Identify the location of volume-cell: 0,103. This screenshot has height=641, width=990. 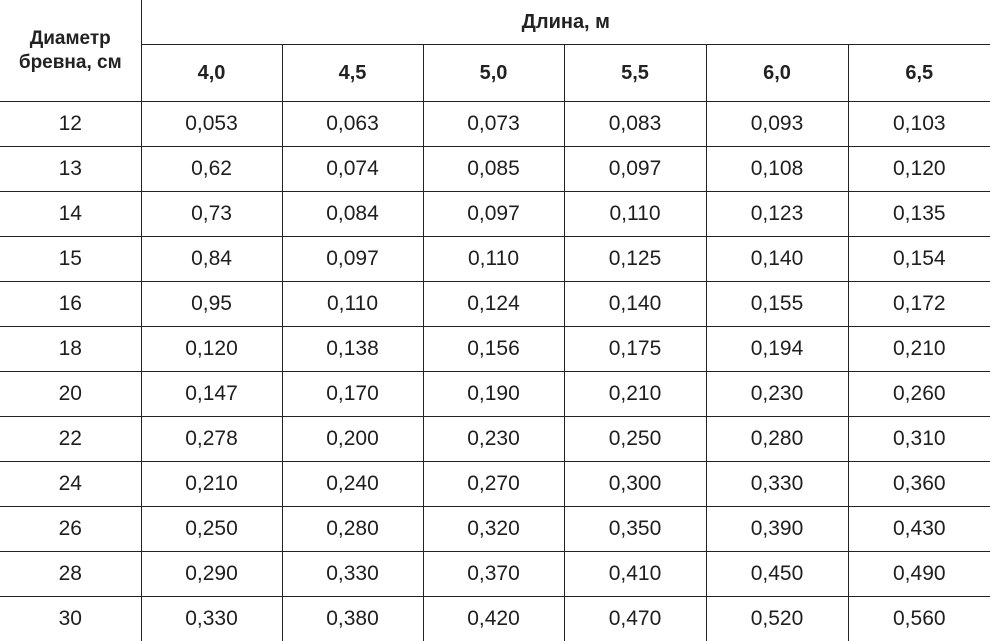
(919, 124).